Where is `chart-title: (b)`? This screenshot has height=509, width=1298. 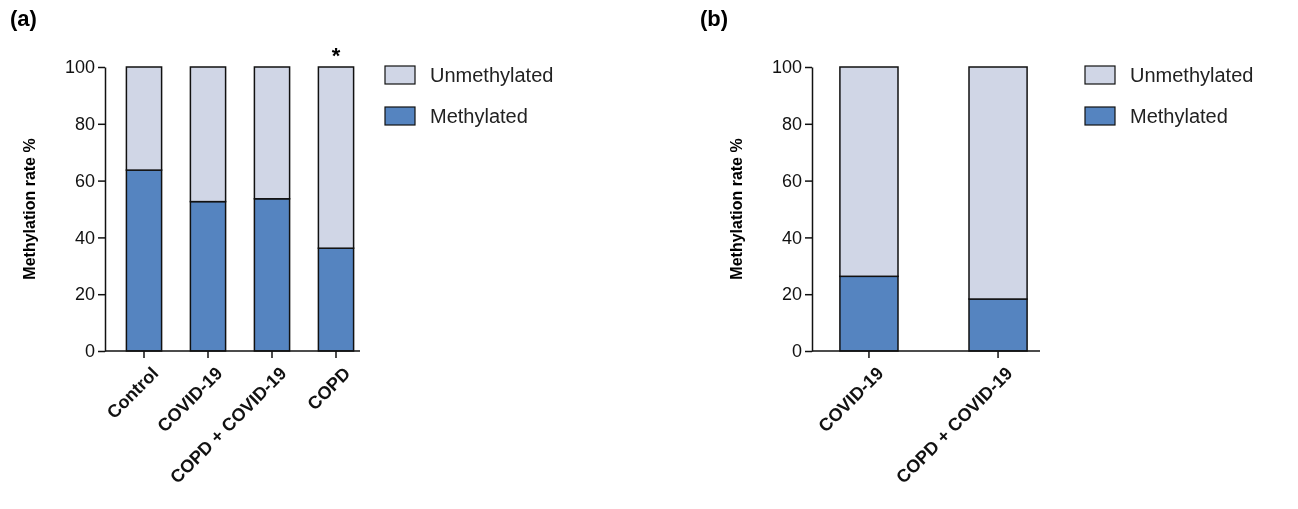 chart-title: (b) is located at coordinates (714, 18).